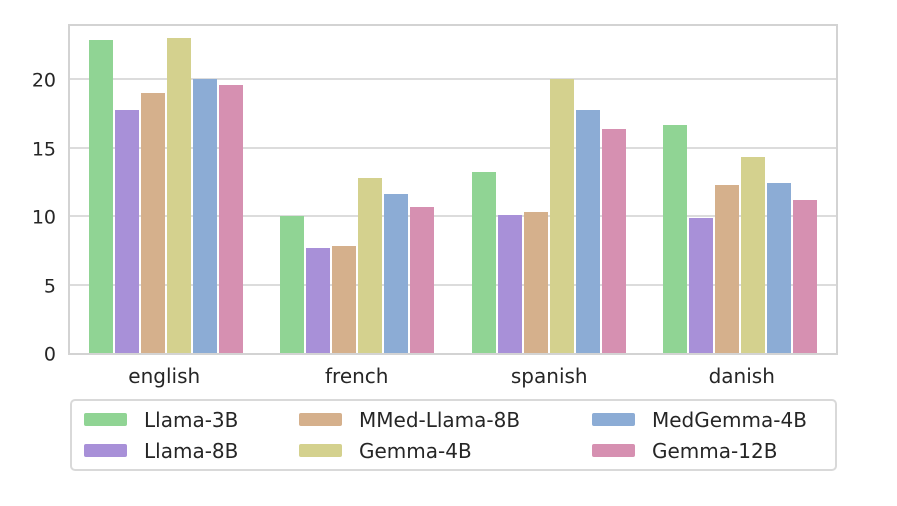 This screenshot has height=506, width=897. I want to click on bar-group-english, so click(166, 189).